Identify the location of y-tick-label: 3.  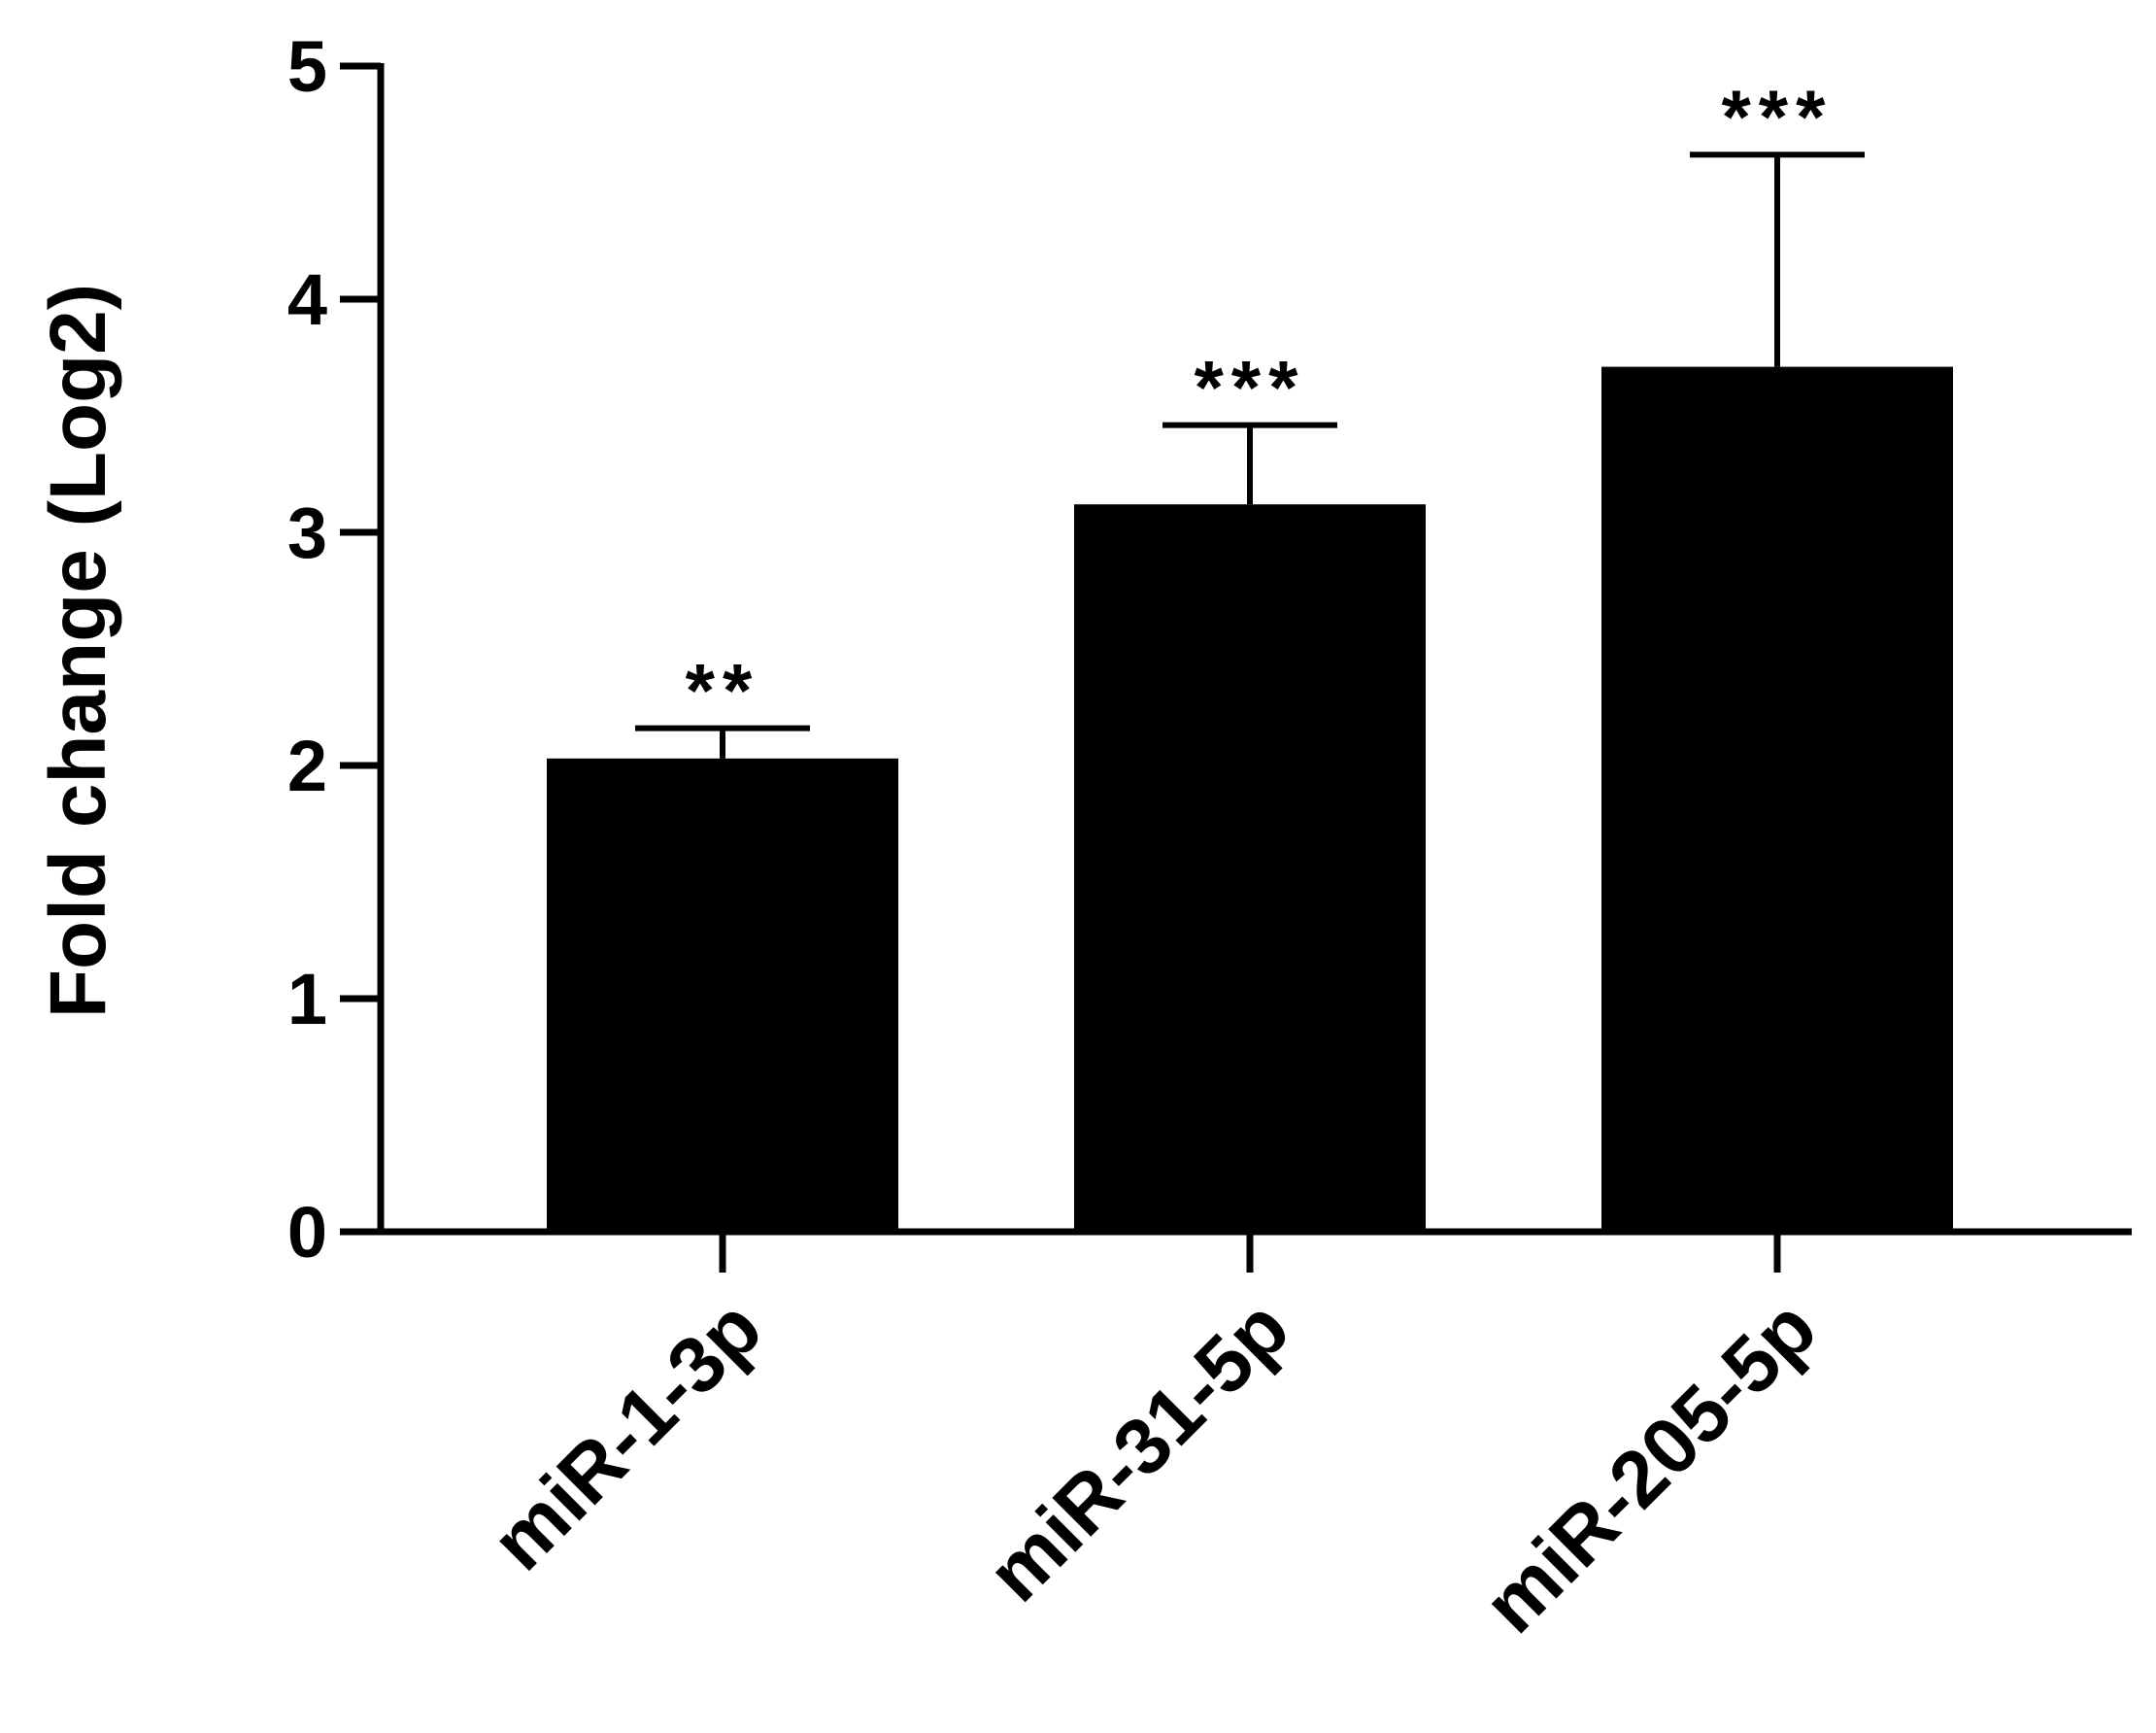
(307, 533).